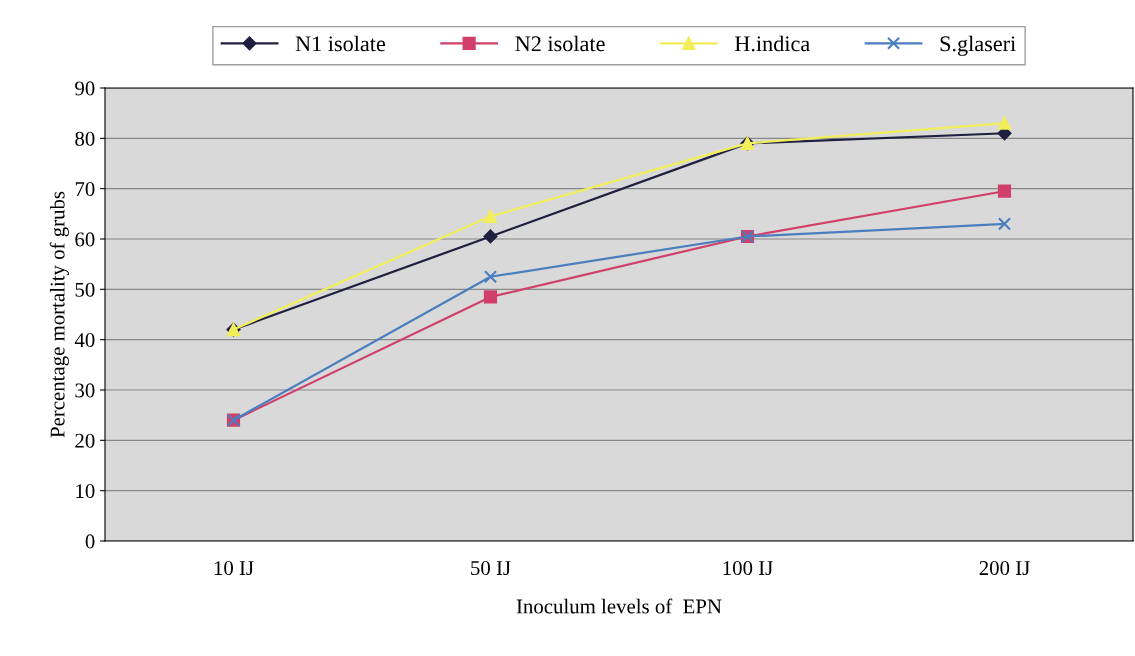  I want to click on legend-label: N1 isolate, so click(340, 43).